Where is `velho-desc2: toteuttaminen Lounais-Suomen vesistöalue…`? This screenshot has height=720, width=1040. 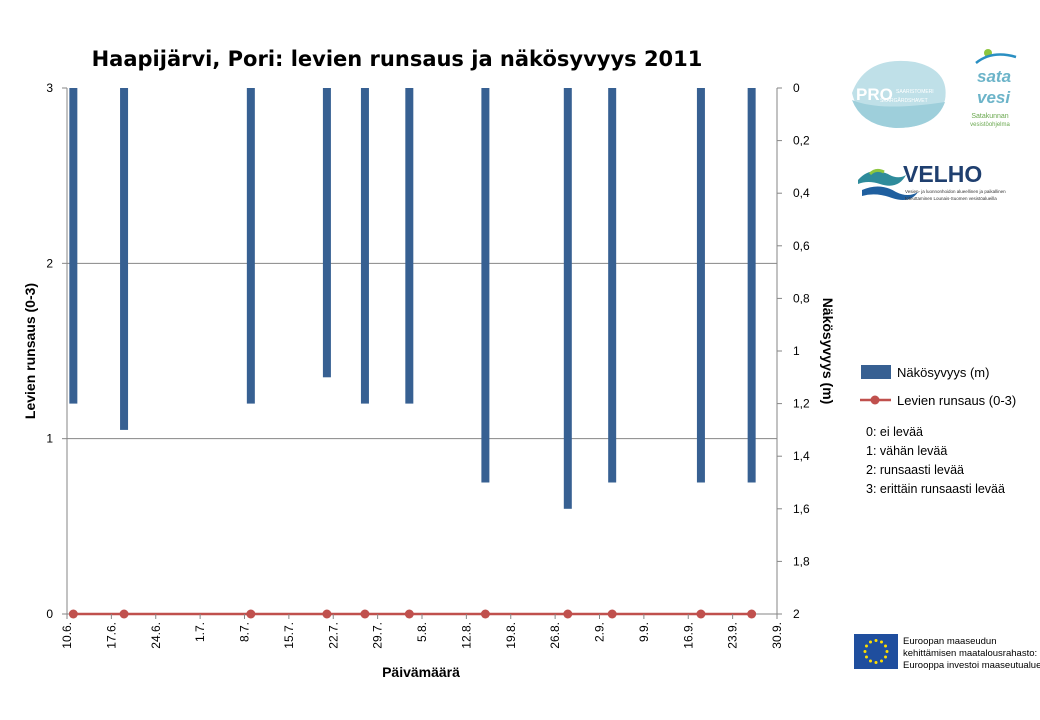
velho-desc2: toteuttaminen Lounais-Suomen vesistöalue… is located at coordinates (951, 198).